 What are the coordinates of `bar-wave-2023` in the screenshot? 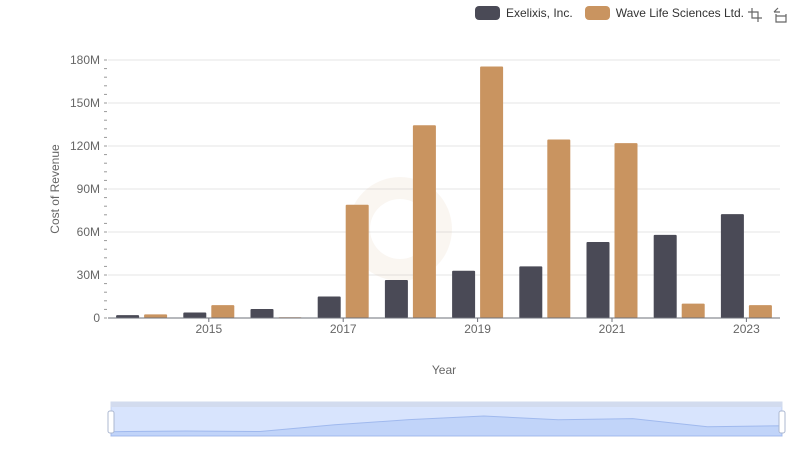 It's located at (760, 311).